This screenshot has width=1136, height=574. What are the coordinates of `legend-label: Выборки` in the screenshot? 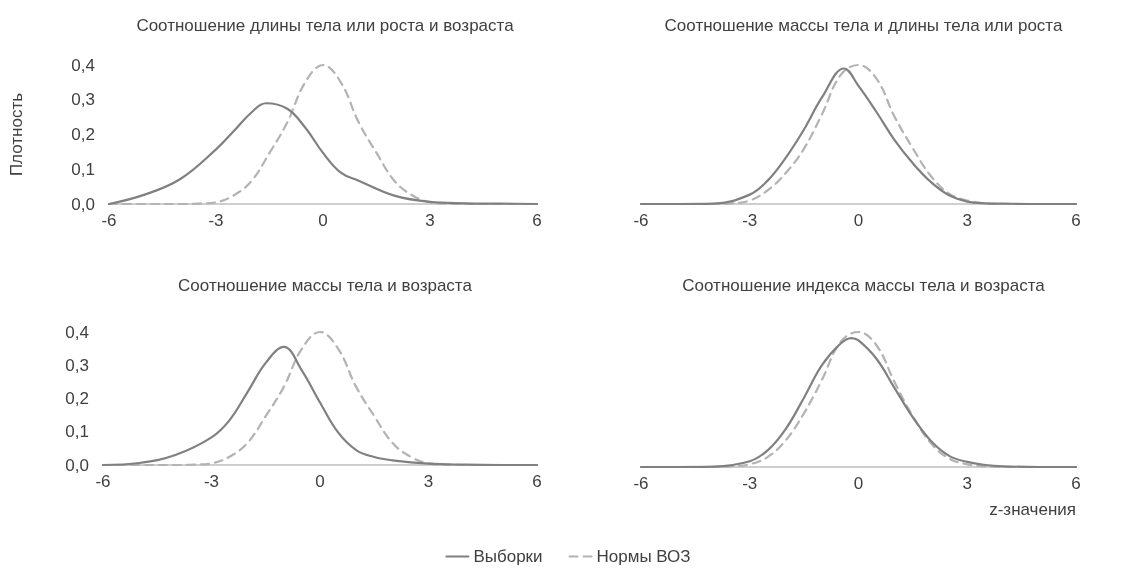 It's located at (508, 556).